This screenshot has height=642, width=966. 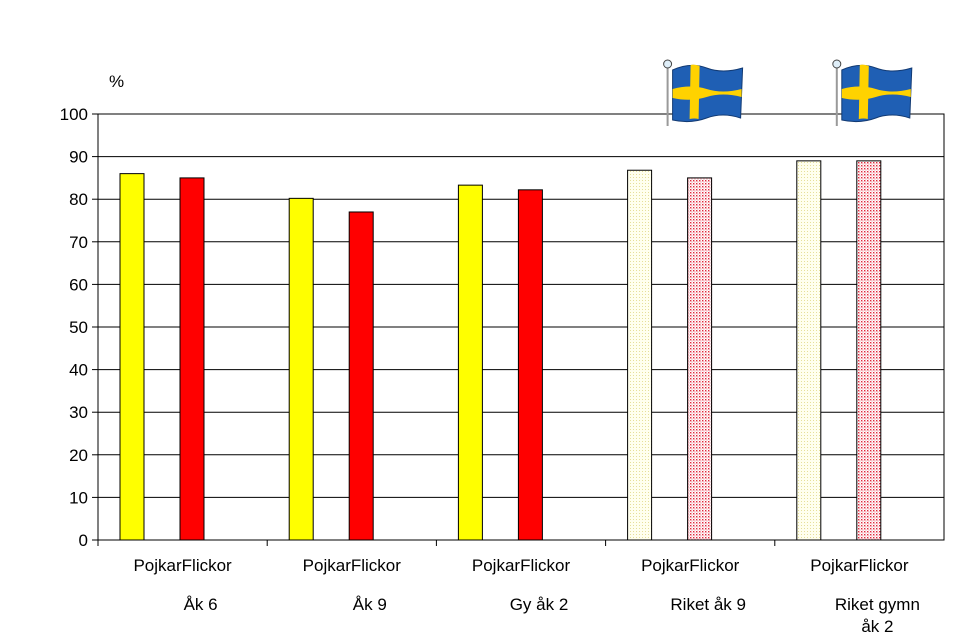 I want to click on flags, so click(x=788, y=92).